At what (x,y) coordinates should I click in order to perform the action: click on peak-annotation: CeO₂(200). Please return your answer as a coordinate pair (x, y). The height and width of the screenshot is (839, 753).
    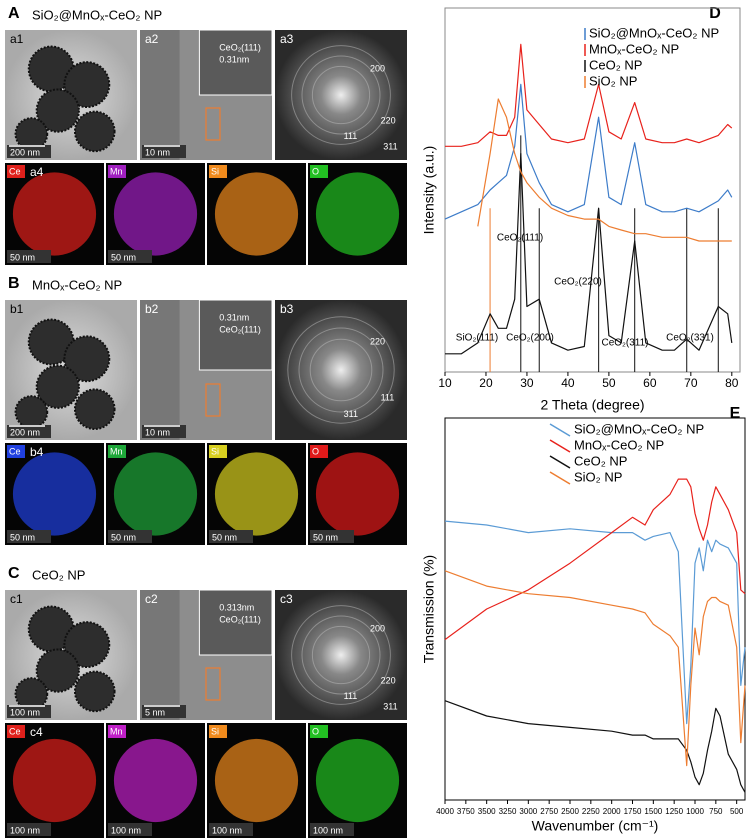
    Looking at the image, I should click on (530, 338).